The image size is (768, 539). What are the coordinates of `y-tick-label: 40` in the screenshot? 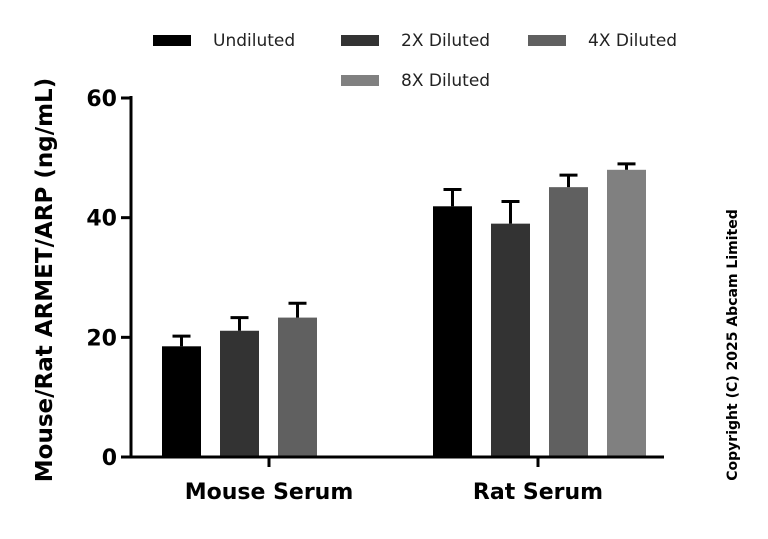 It's located at (101, 219).